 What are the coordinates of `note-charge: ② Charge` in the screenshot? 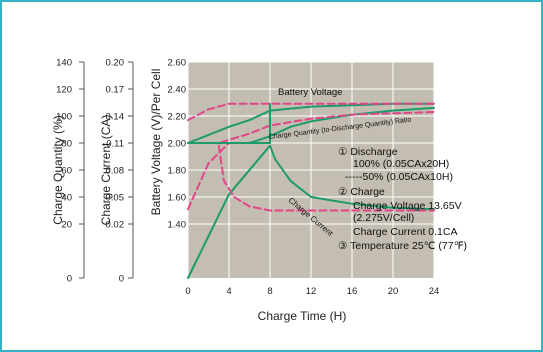 It's located at (361, 192).